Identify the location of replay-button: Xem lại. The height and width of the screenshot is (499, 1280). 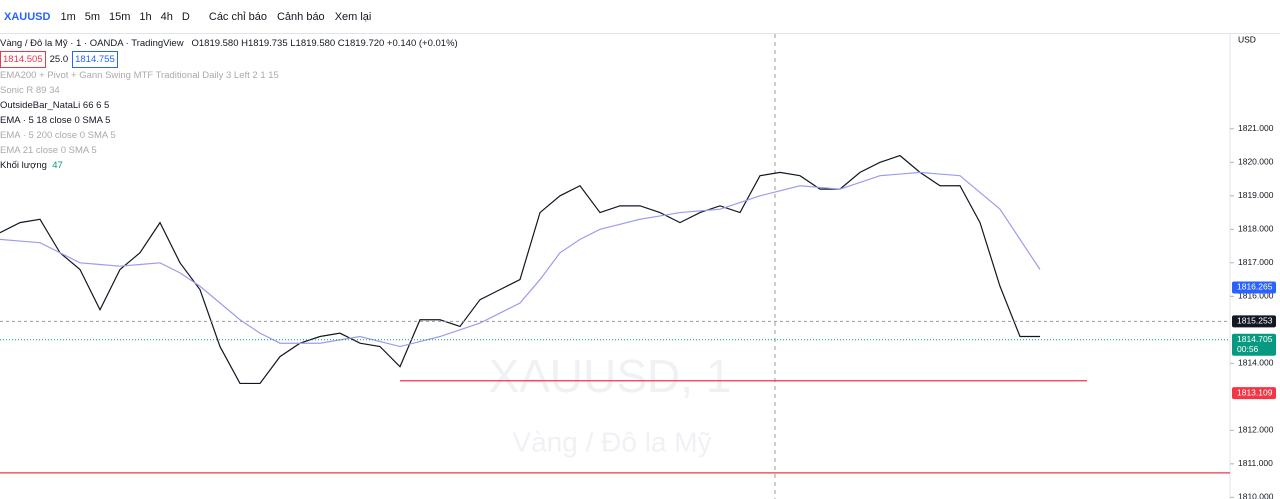
(353, 16).